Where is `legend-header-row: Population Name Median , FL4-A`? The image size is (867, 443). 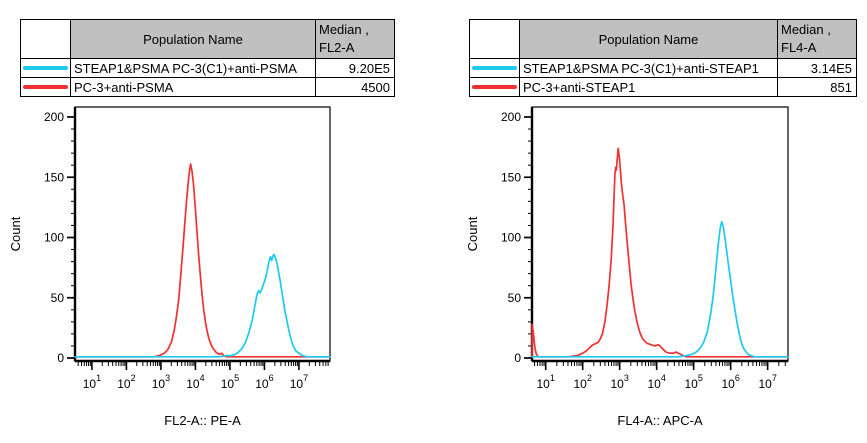 legend-header-row: Population Name Median , FL4-A is located at coordinates (663, 39).